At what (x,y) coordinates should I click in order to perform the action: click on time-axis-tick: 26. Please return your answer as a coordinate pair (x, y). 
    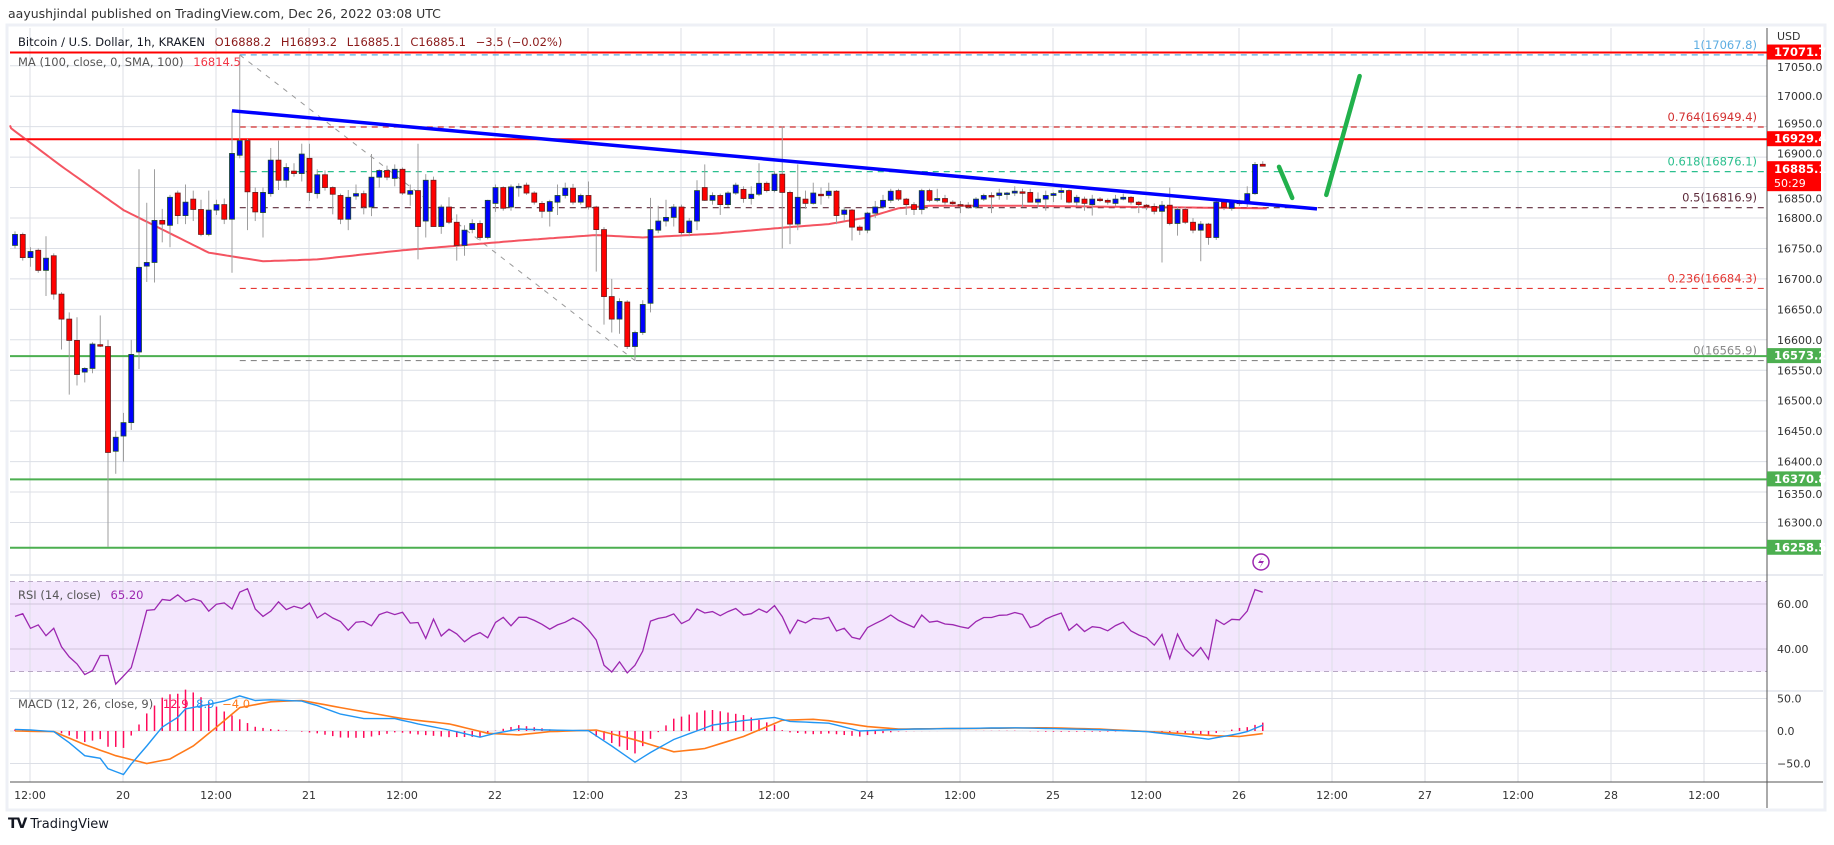
    Looking at the image, I should click on (1239, 795).